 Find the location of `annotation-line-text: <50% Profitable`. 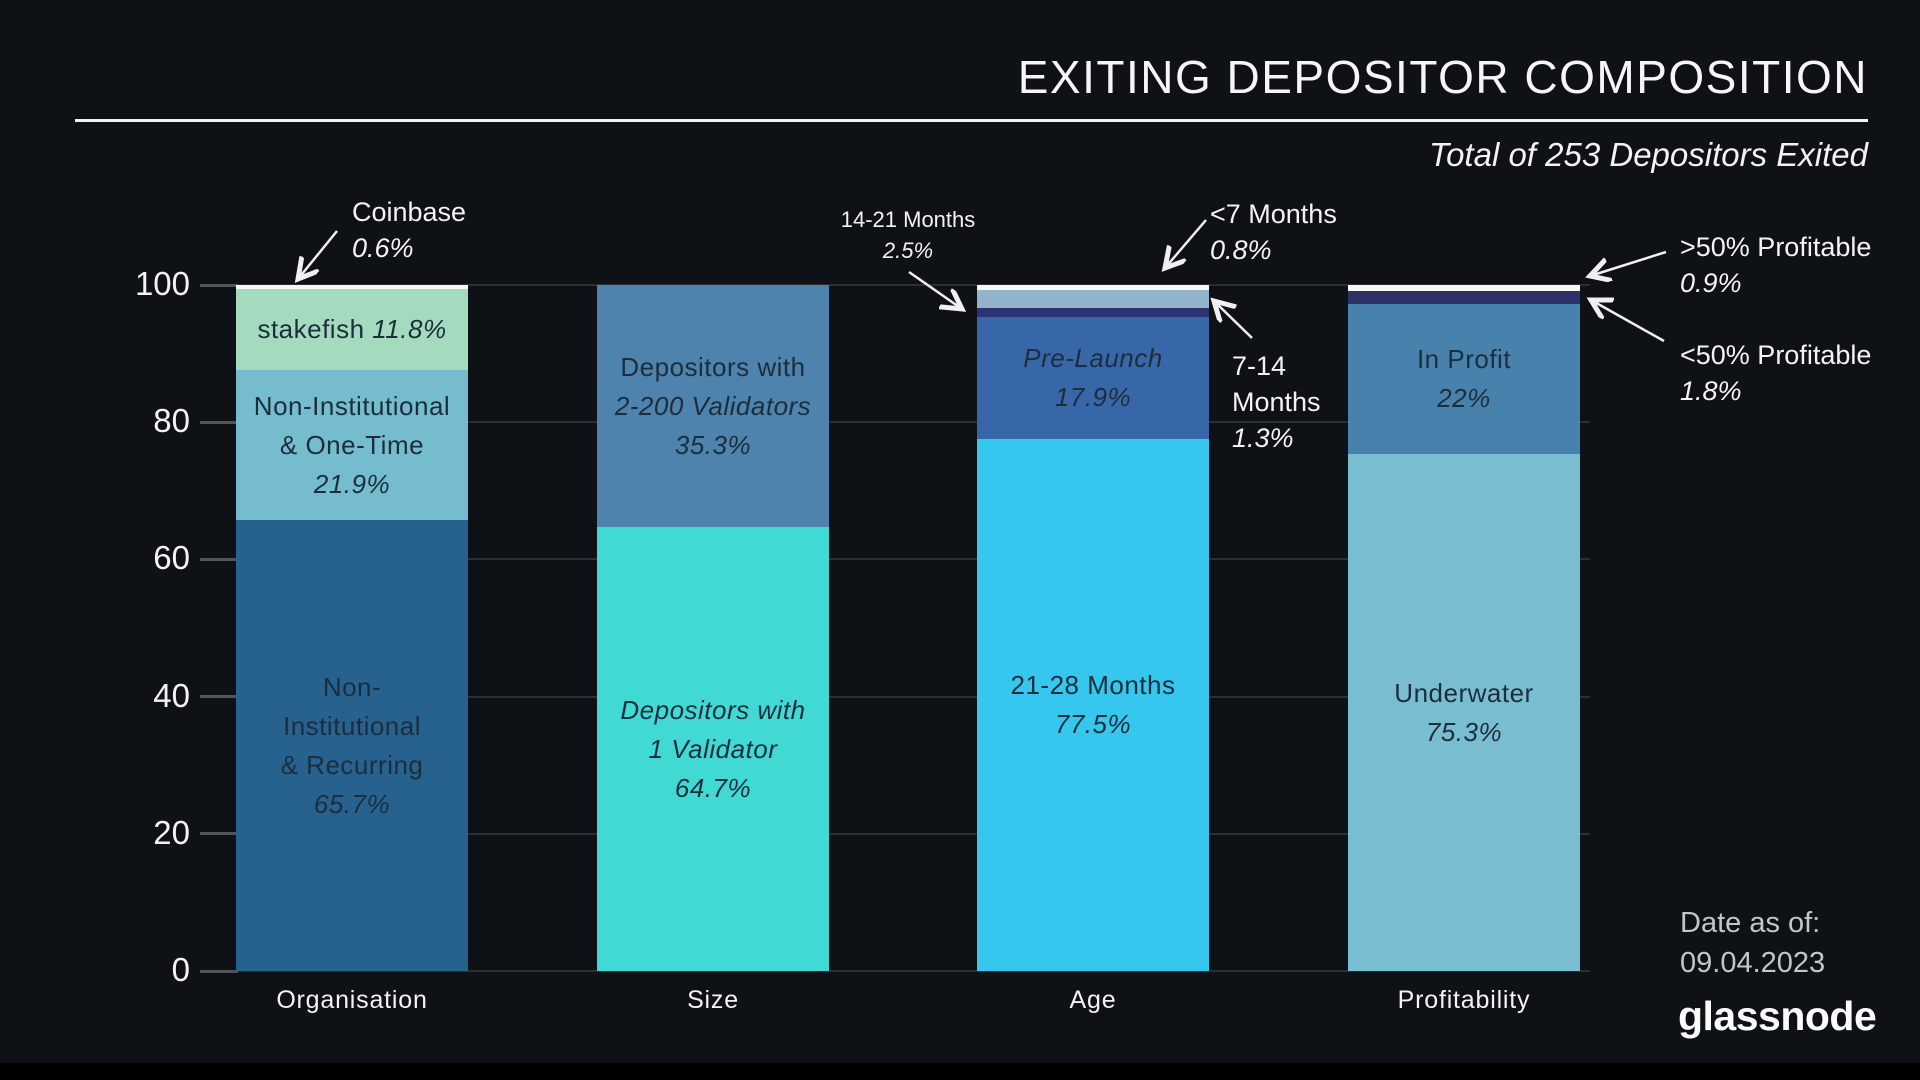

annotation-line-text: <50% Profitable is located at coordinates (1776, 355).